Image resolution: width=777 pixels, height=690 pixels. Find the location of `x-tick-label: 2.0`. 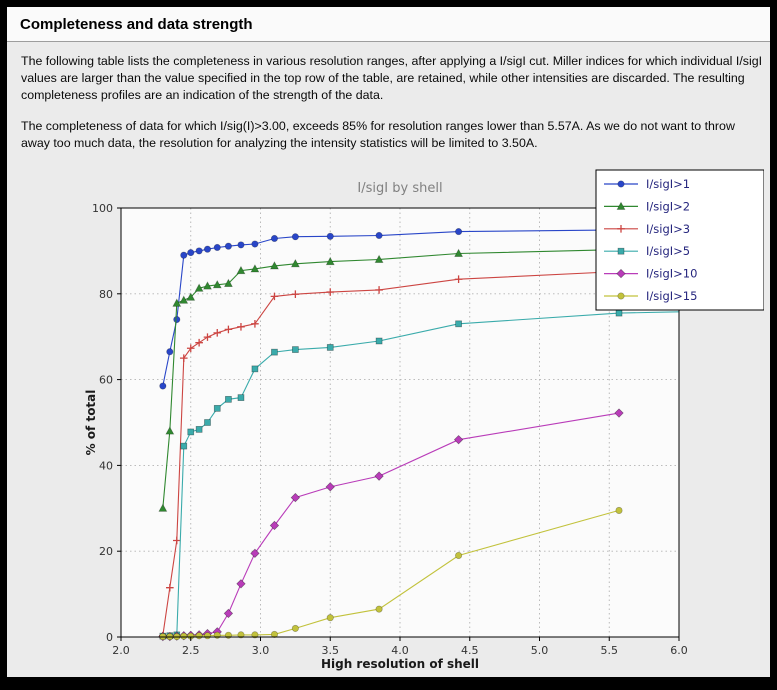

x-tick-label: 2.0 is located at coordinates (121, 650).